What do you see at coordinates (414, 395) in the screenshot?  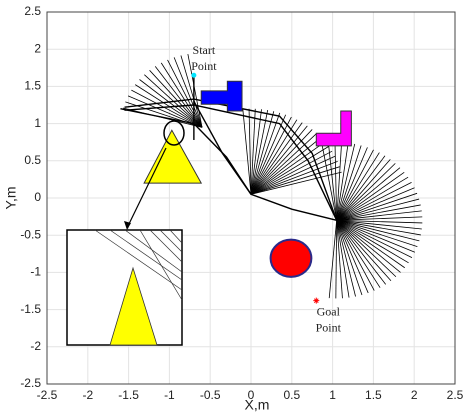 I see `x-tick-label: 2` at bounding box center [414, 395].